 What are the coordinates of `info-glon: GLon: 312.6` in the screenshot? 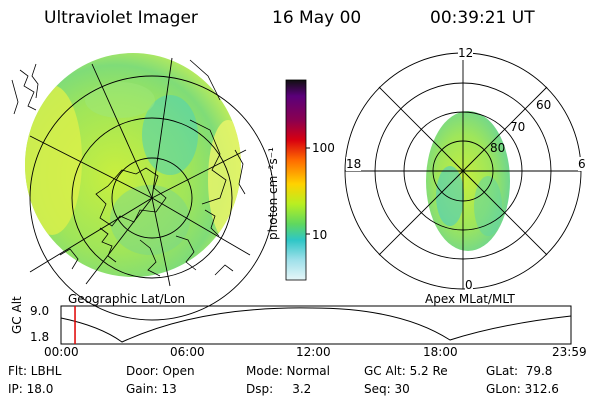 It's located at (522, 389).